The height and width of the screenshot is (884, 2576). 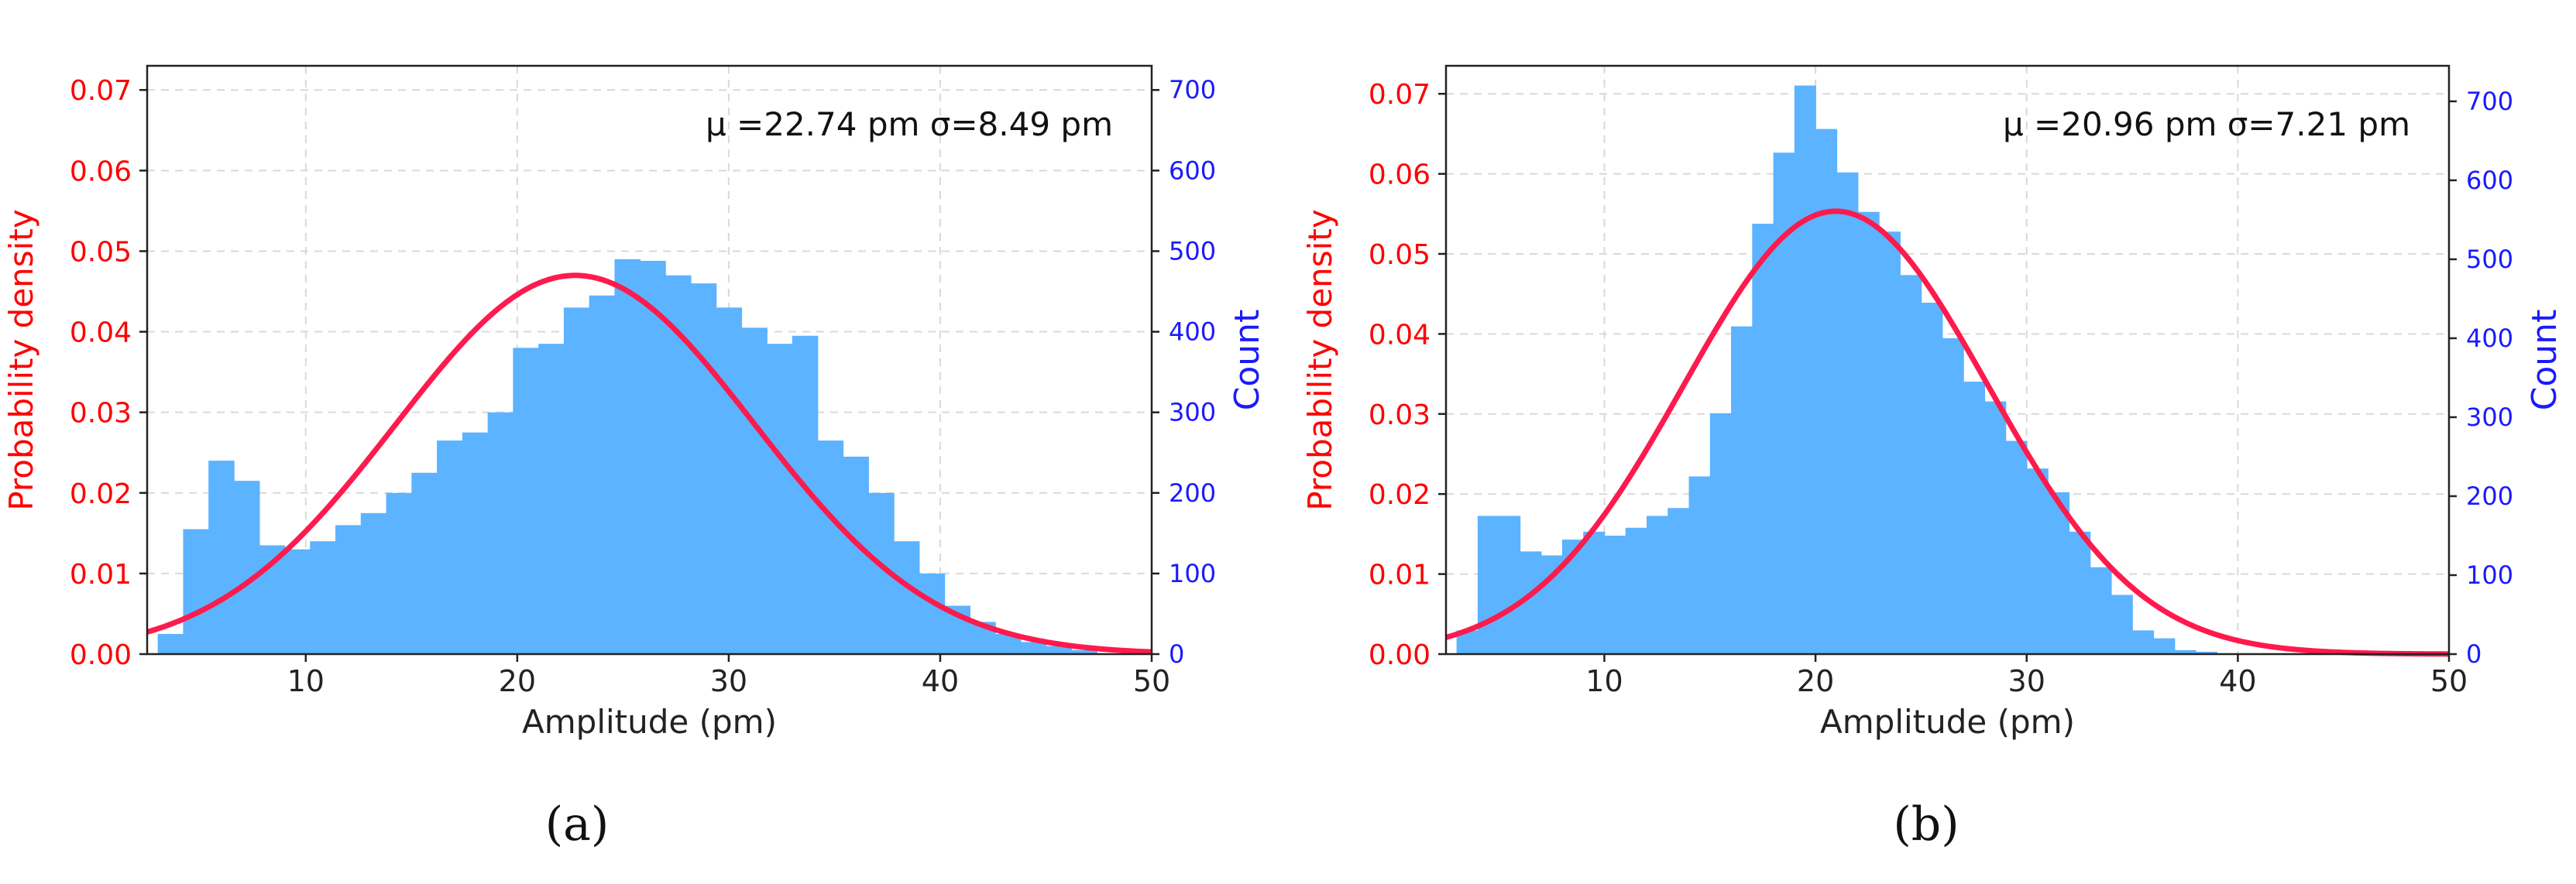 I want to click on y-right-tick-label: 700, so click(x=2489, y=102).